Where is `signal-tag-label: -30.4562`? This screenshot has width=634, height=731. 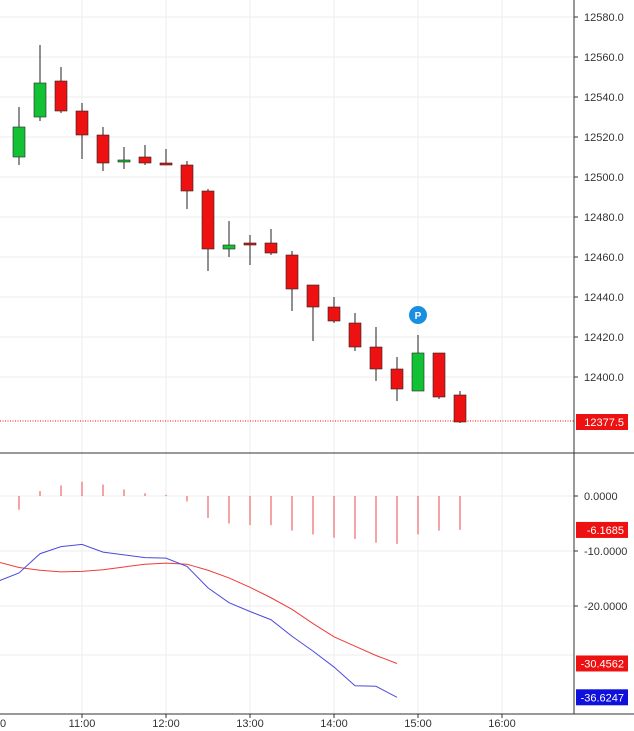 signal-tag-label: -30.4562 is located at coordinates (602, 664).